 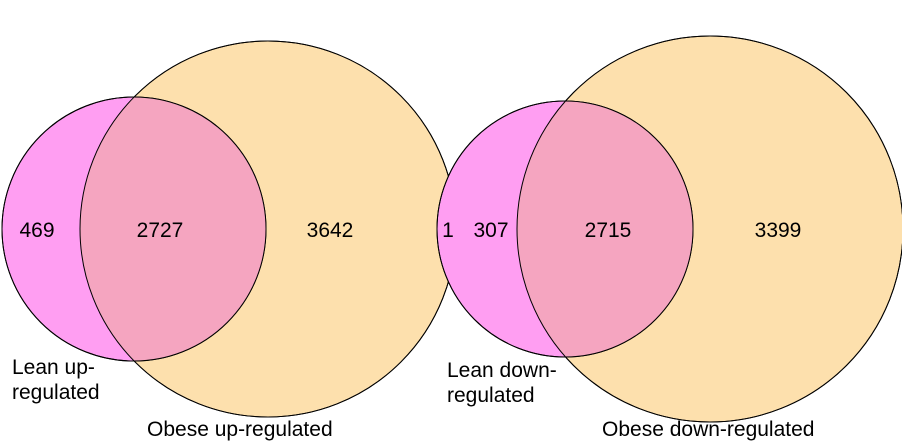 I want to click on down-overlap-count: 2715, so click(x=608, y=230).